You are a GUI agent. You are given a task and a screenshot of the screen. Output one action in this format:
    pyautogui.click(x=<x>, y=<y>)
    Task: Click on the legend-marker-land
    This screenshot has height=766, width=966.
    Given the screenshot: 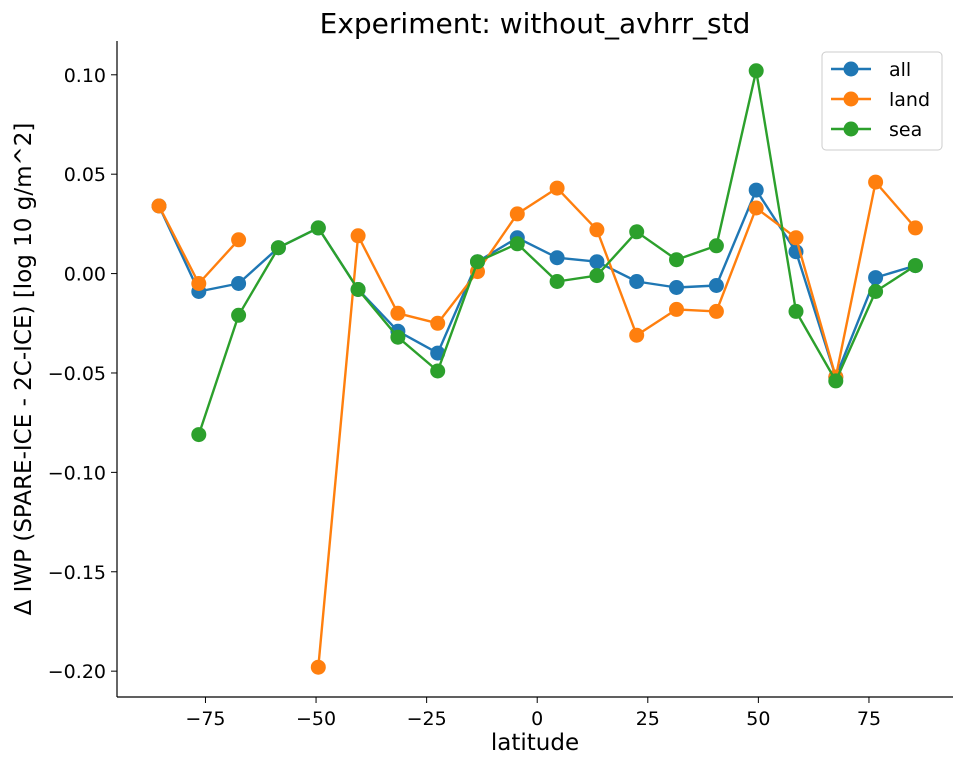 What is the action you would take?
    pyautogui.click(x=851, y=99)
    